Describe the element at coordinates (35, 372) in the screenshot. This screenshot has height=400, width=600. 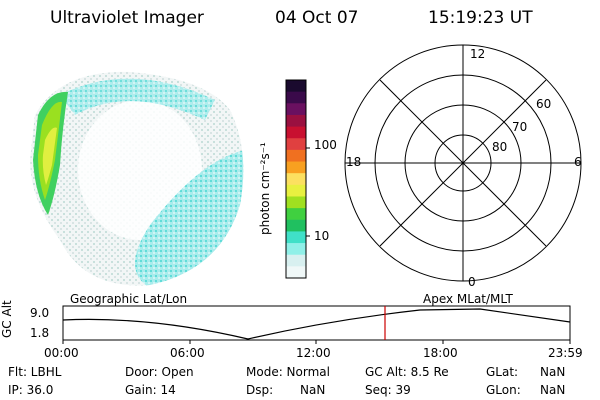
I see `filter-info: Flt: LBHL` at that location.